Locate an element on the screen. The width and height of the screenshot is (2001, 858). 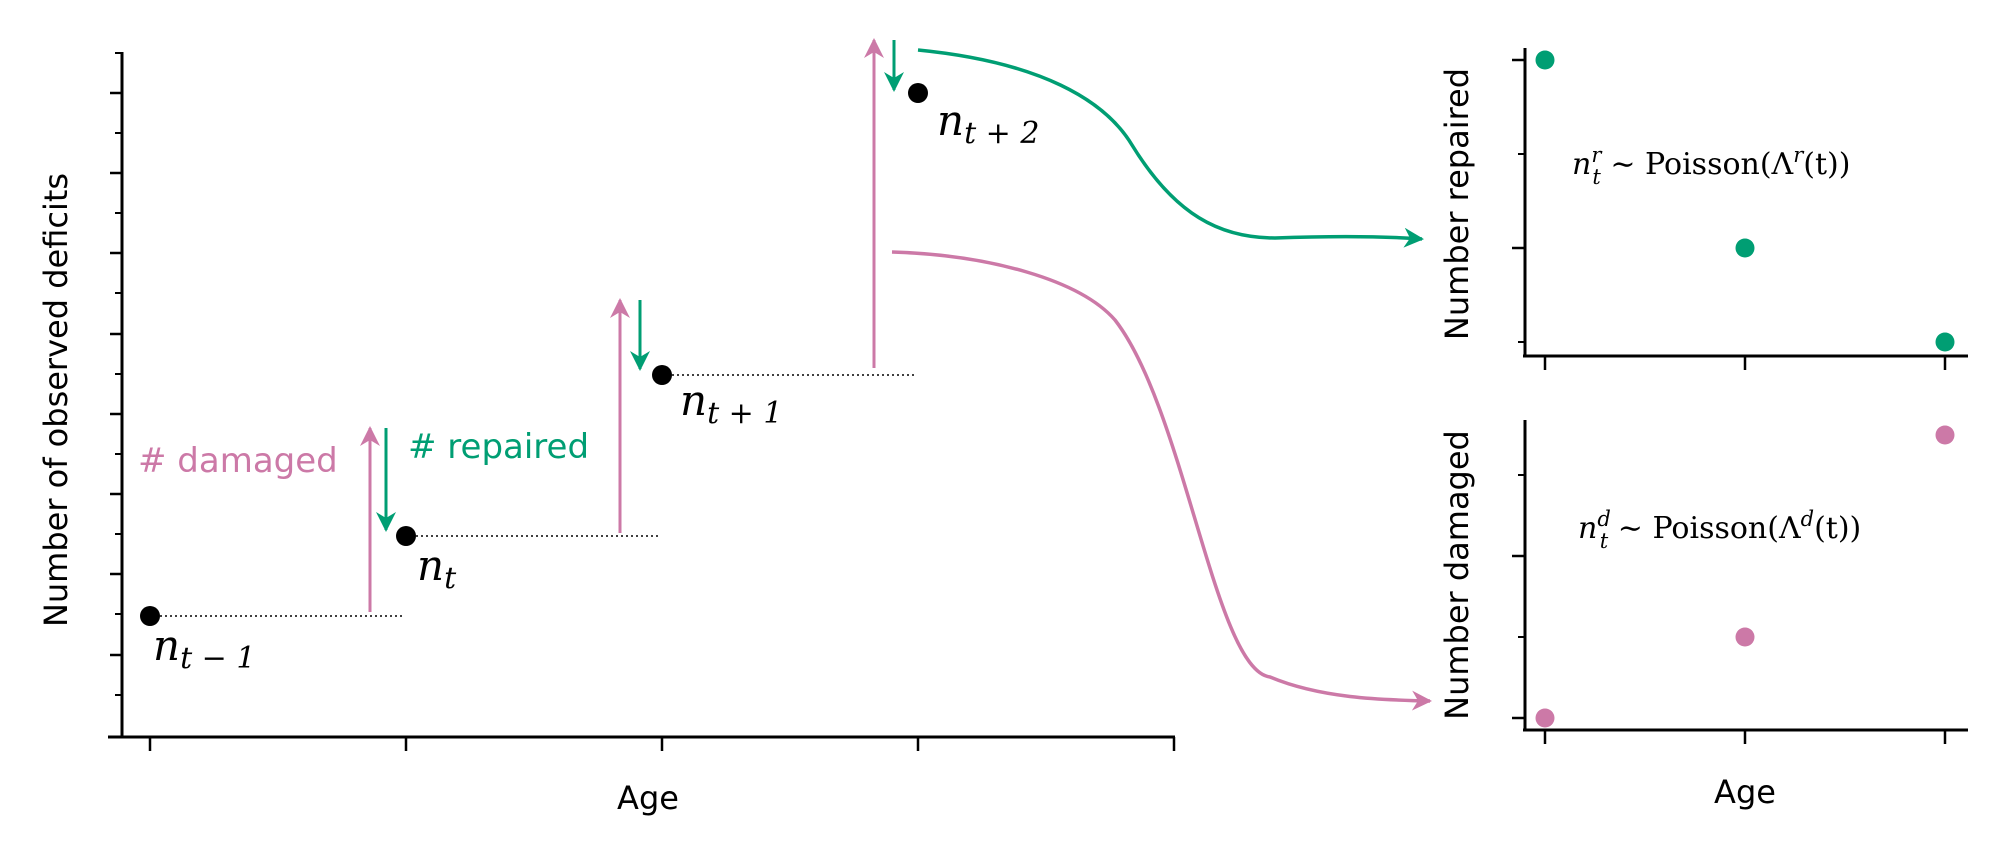
damage-equation: nd t ∼ Poisson(Λd(t)) is located at coordinates (1719, 530).